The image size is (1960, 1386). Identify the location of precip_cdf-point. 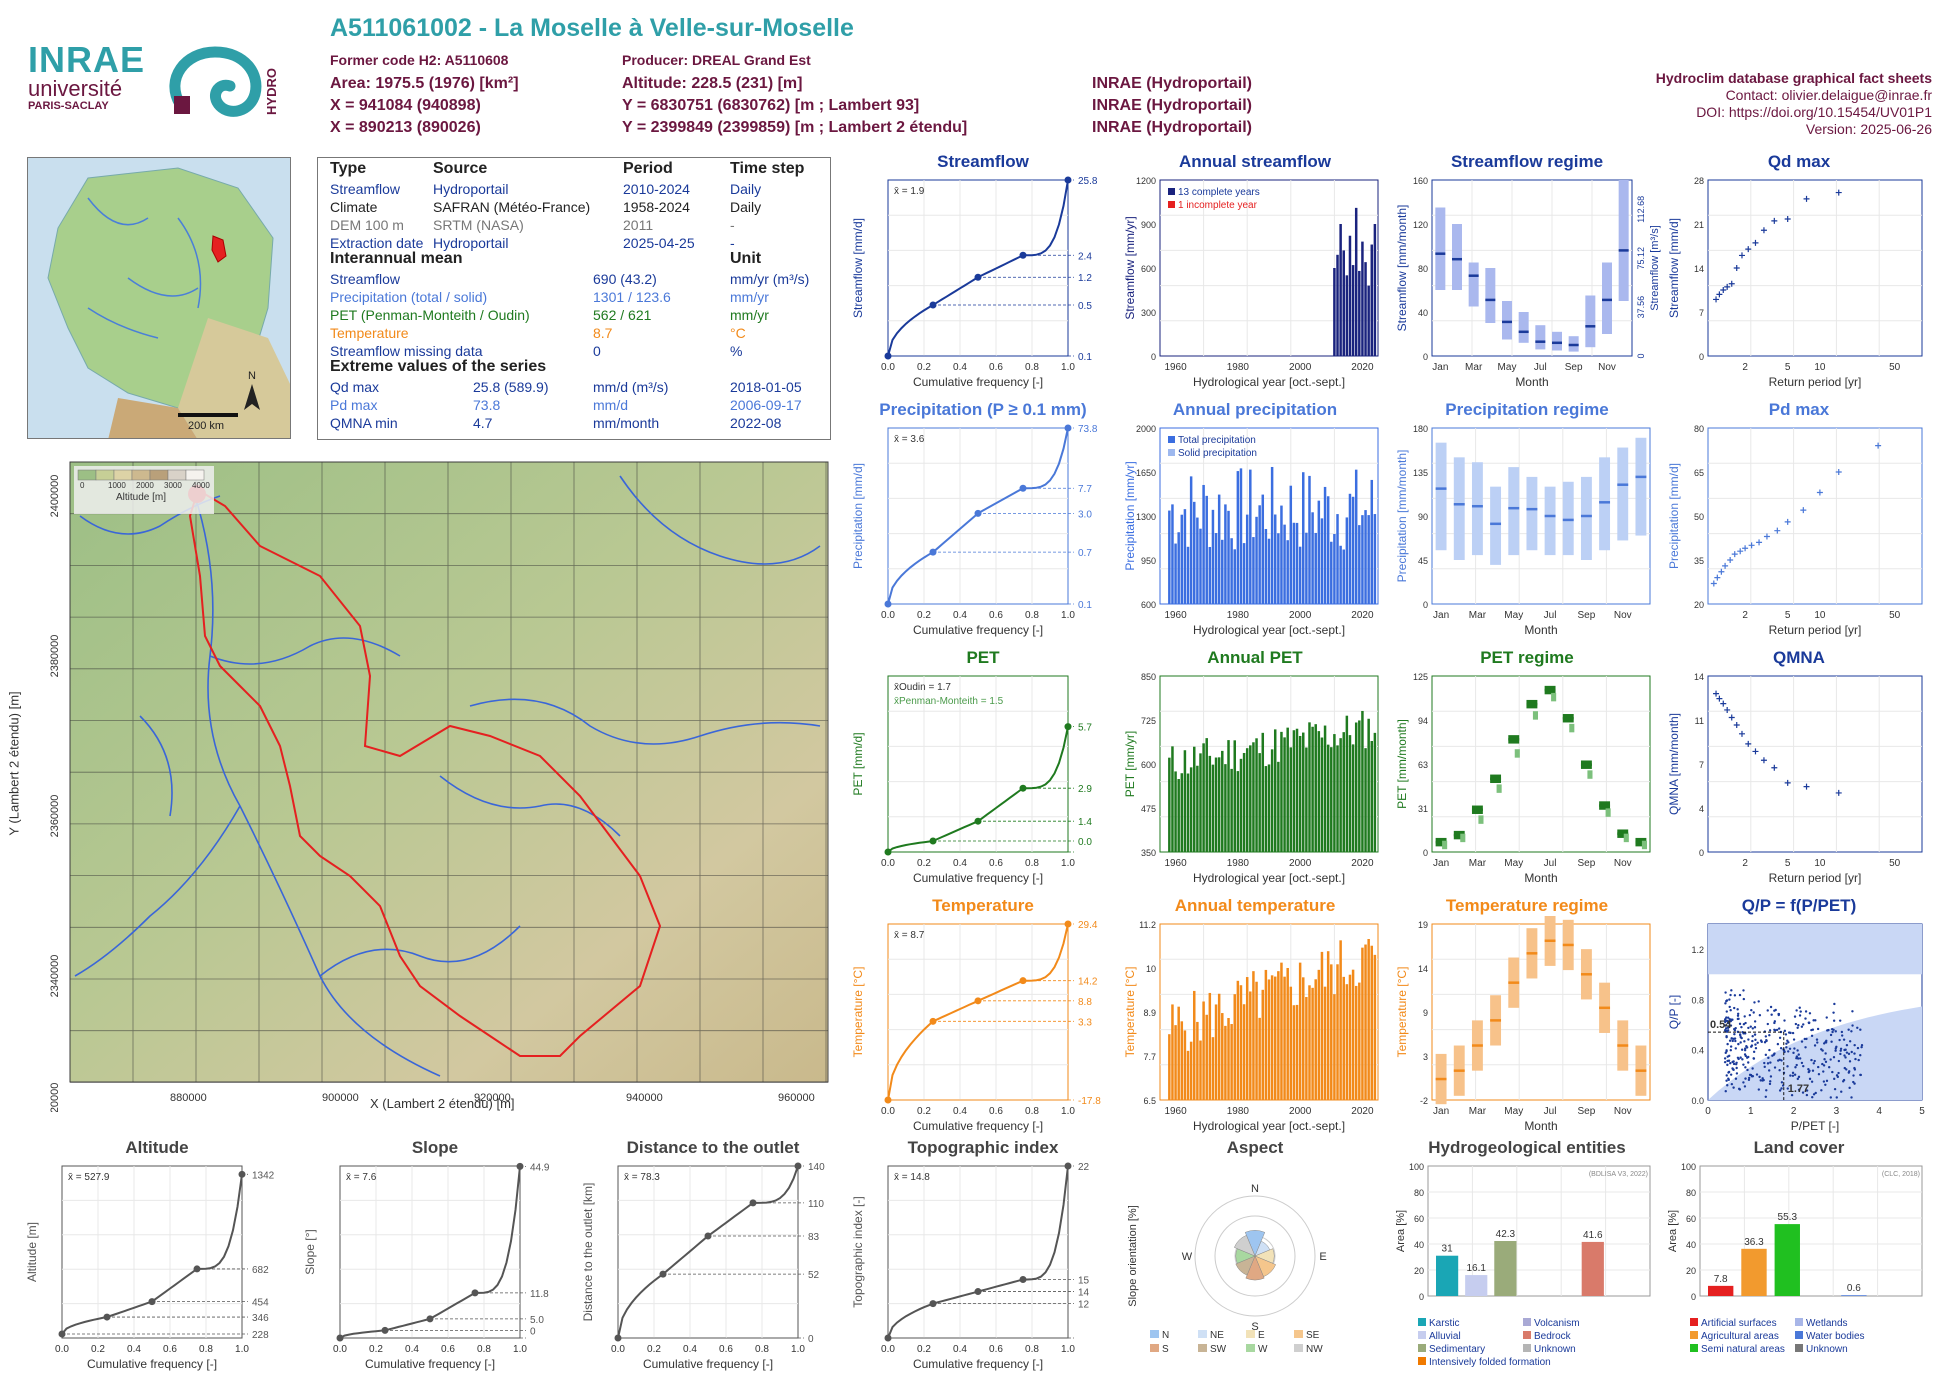
(888, 604).